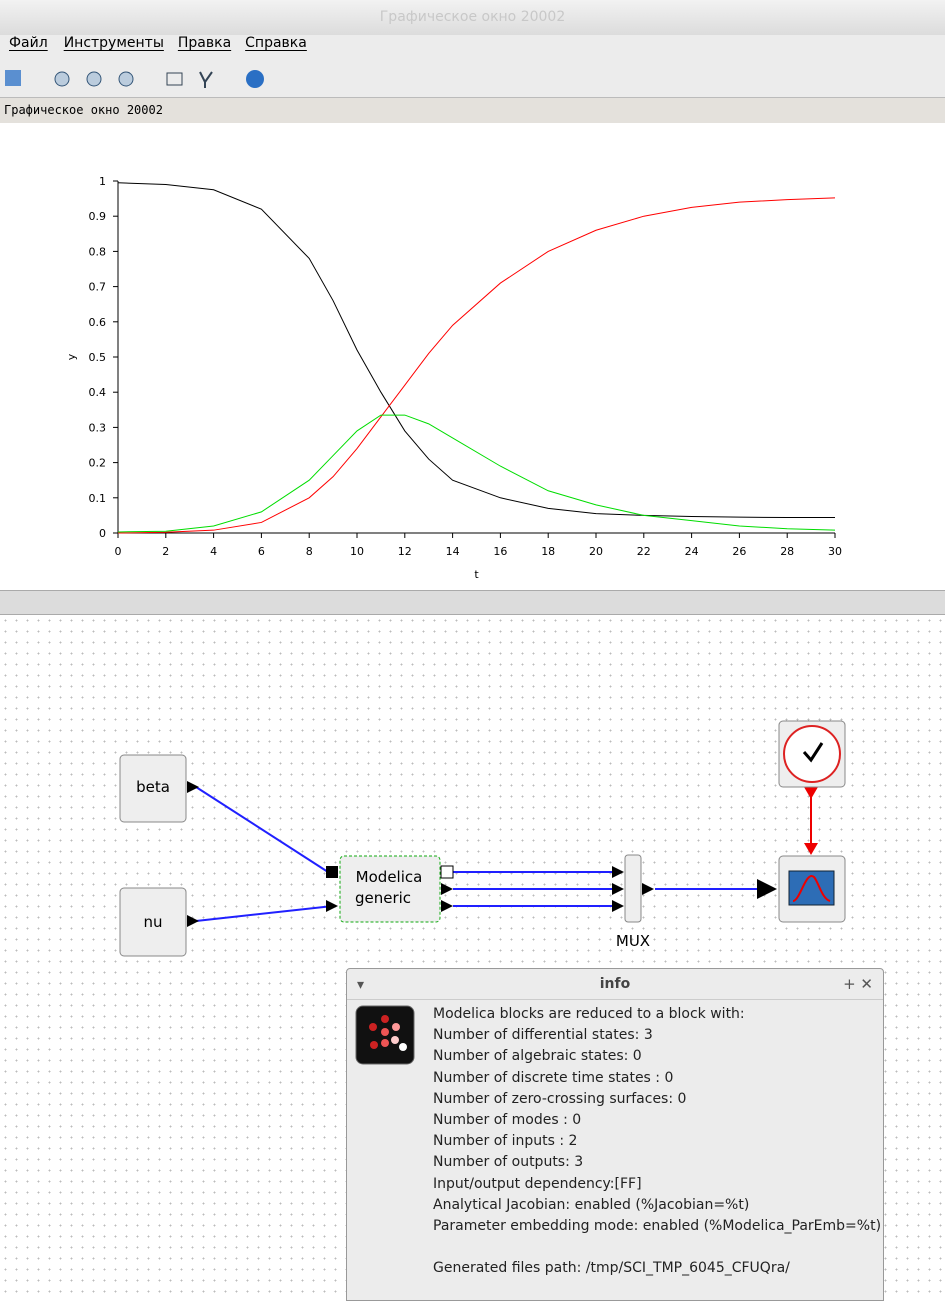 This screenshot has height=1305, width=945. I want to click on info-line: Number of differential states: 3, so click(543, 1035).